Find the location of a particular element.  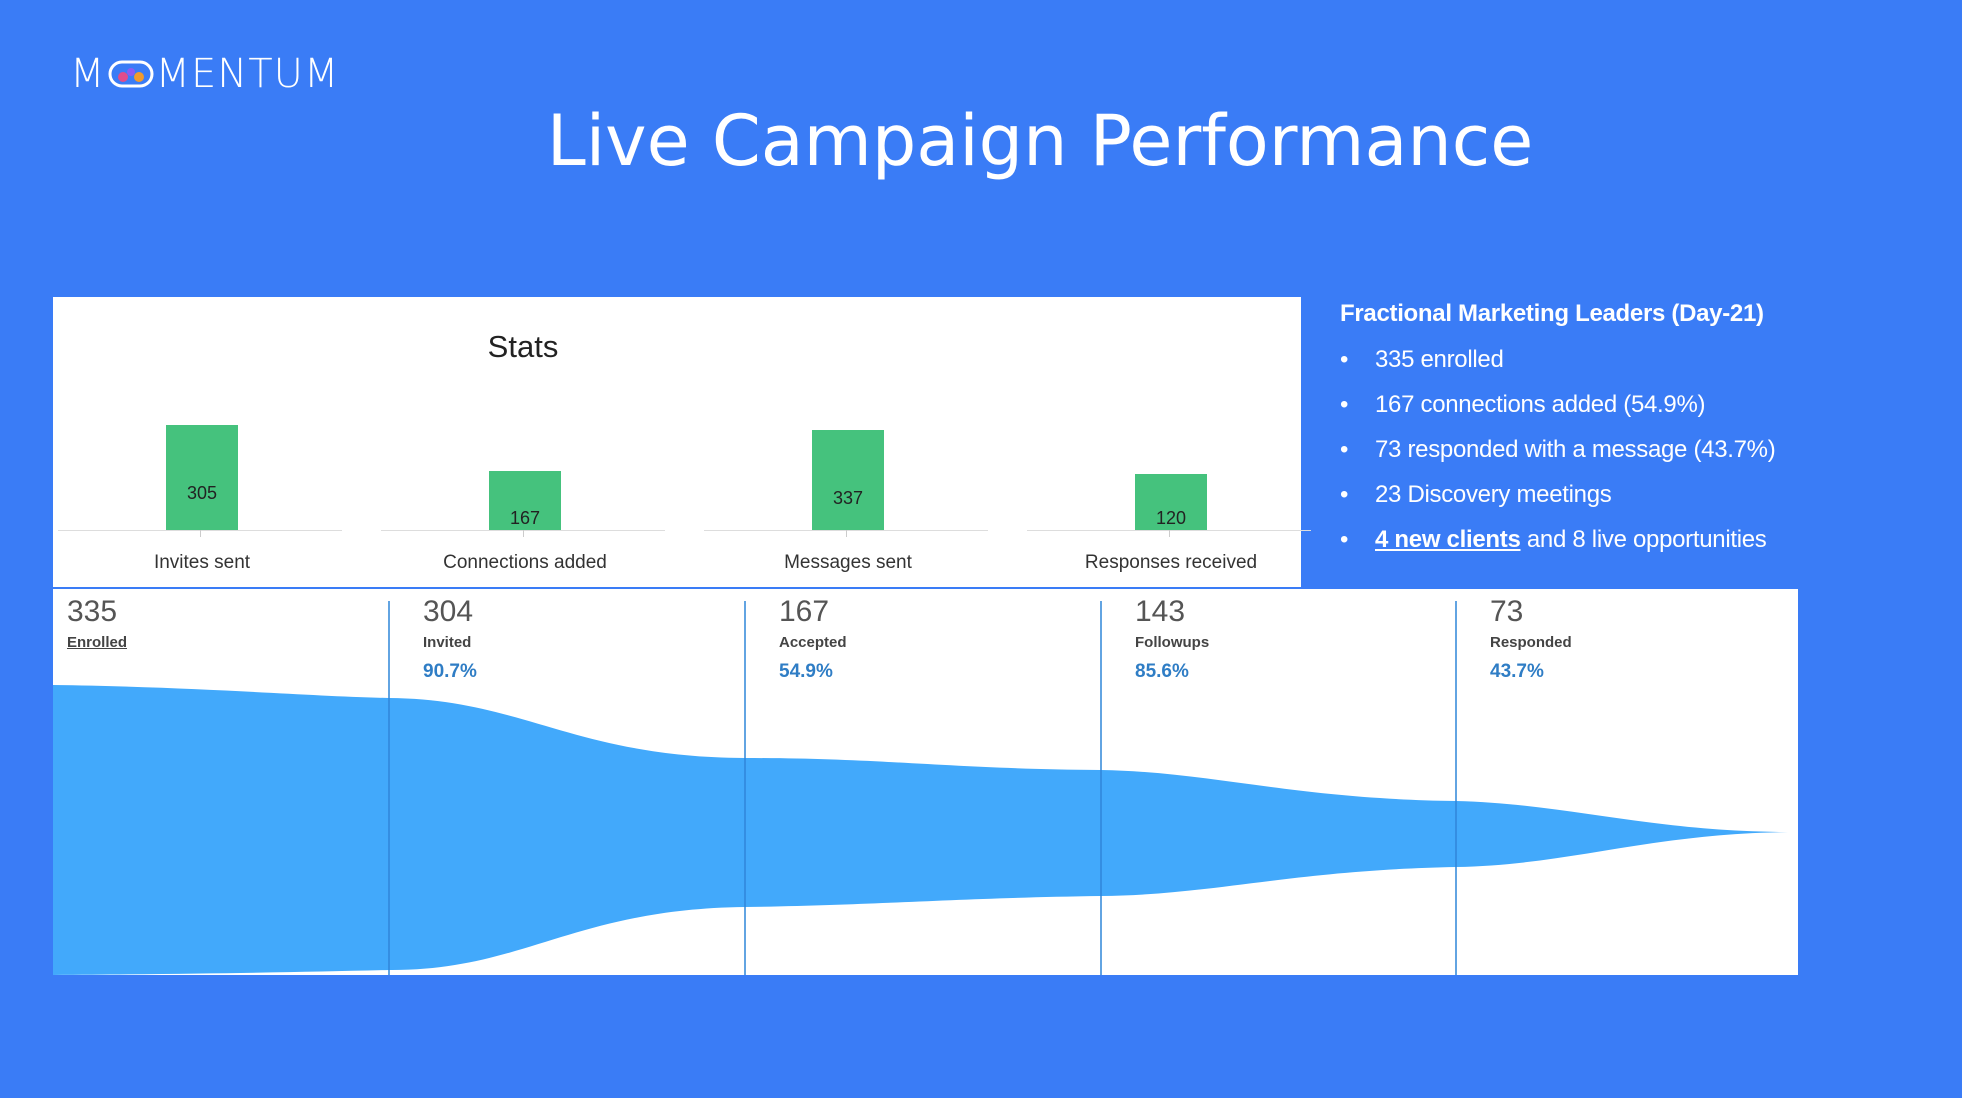

bar-responses-received is located at coordinates (1171, 502).